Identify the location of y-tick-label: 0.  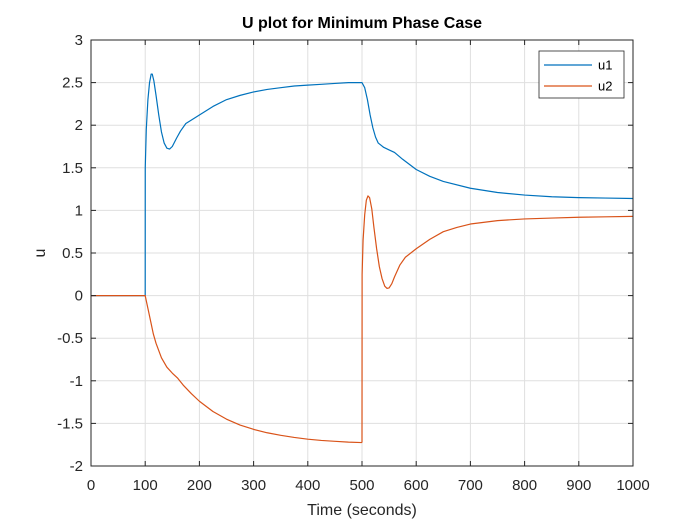
(79, 296).